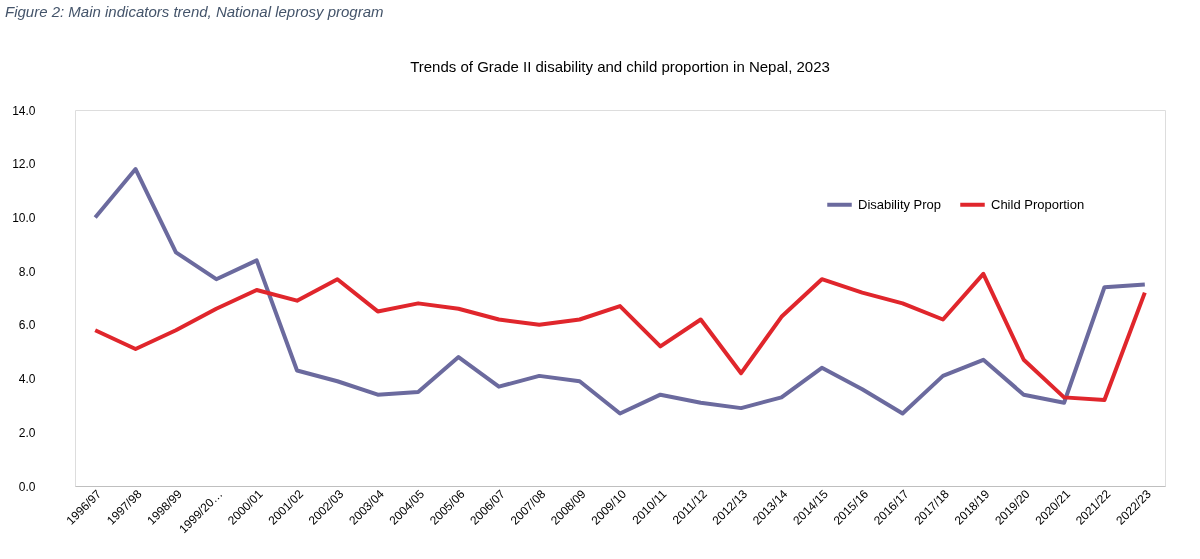  I want to click on y-tick-label: 8.0, so click(27, 271).